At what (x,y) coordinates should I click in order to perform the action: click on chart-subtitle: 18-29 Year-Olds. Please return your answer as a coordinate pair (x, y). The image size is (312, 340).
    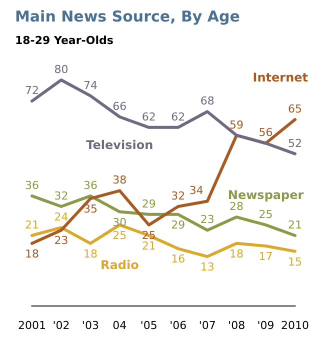
    Looking at the image, I should click on (64, 40).